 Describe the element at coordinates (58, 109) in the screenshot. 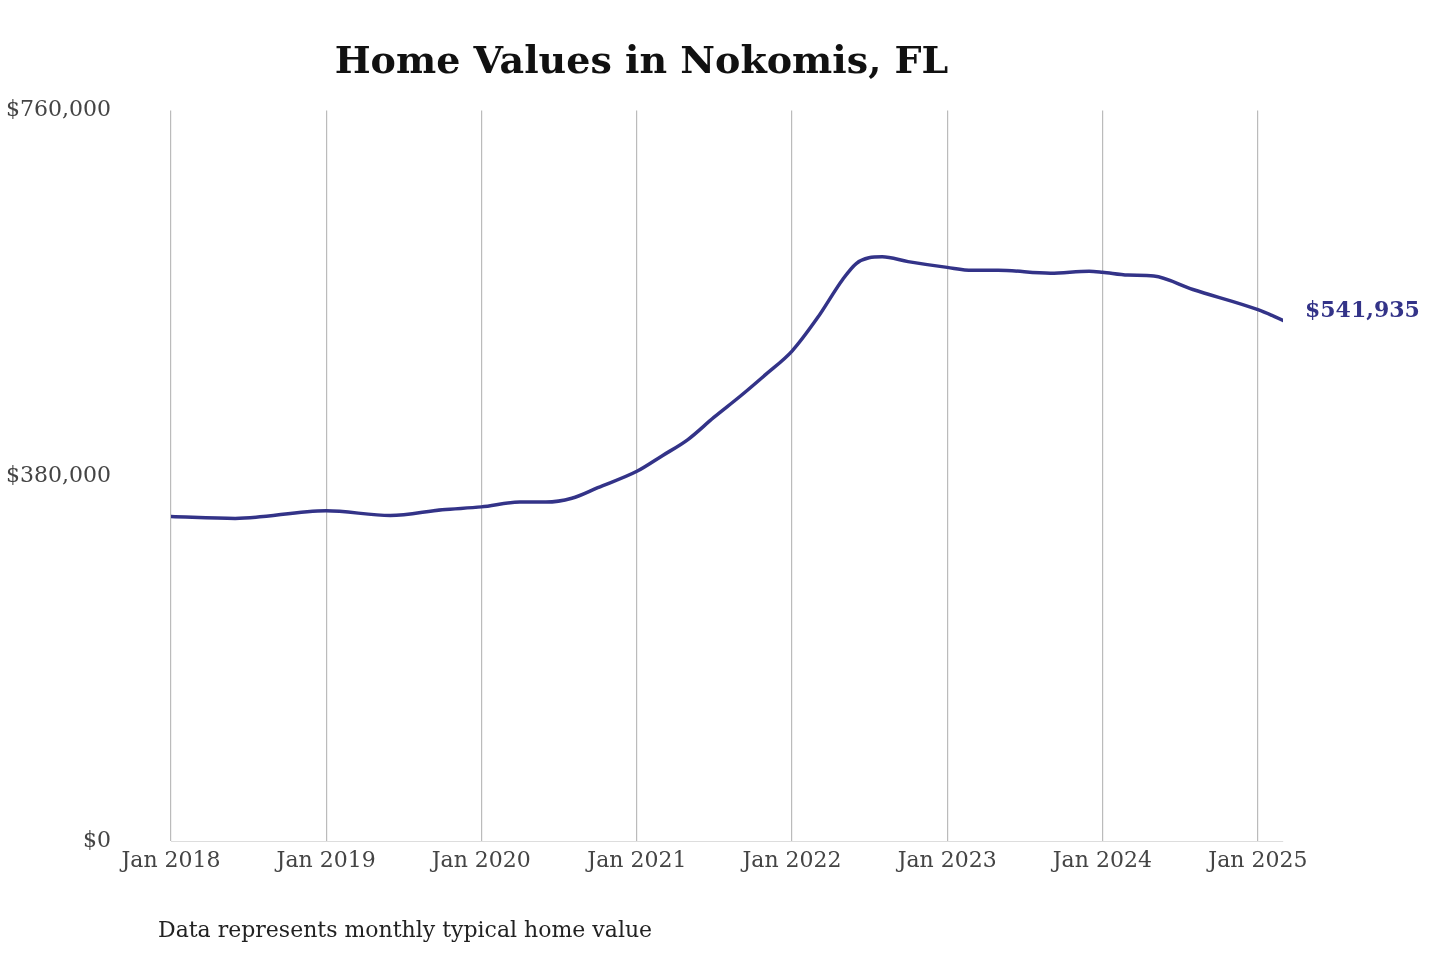

I see `y-tick-label: $760,000` at that location.